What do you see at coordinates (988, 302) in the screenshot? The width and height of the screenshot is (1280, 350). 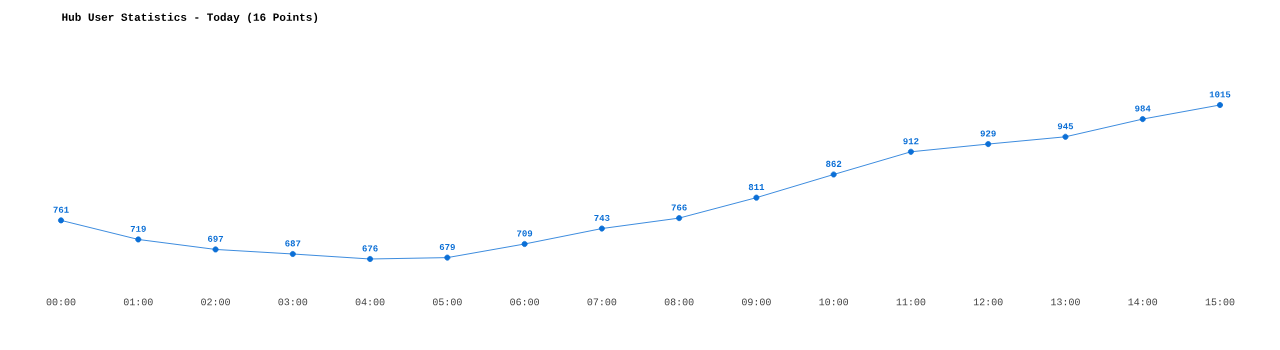 I see `x-tick-label: 12:00` at bounding box center [988, 302].